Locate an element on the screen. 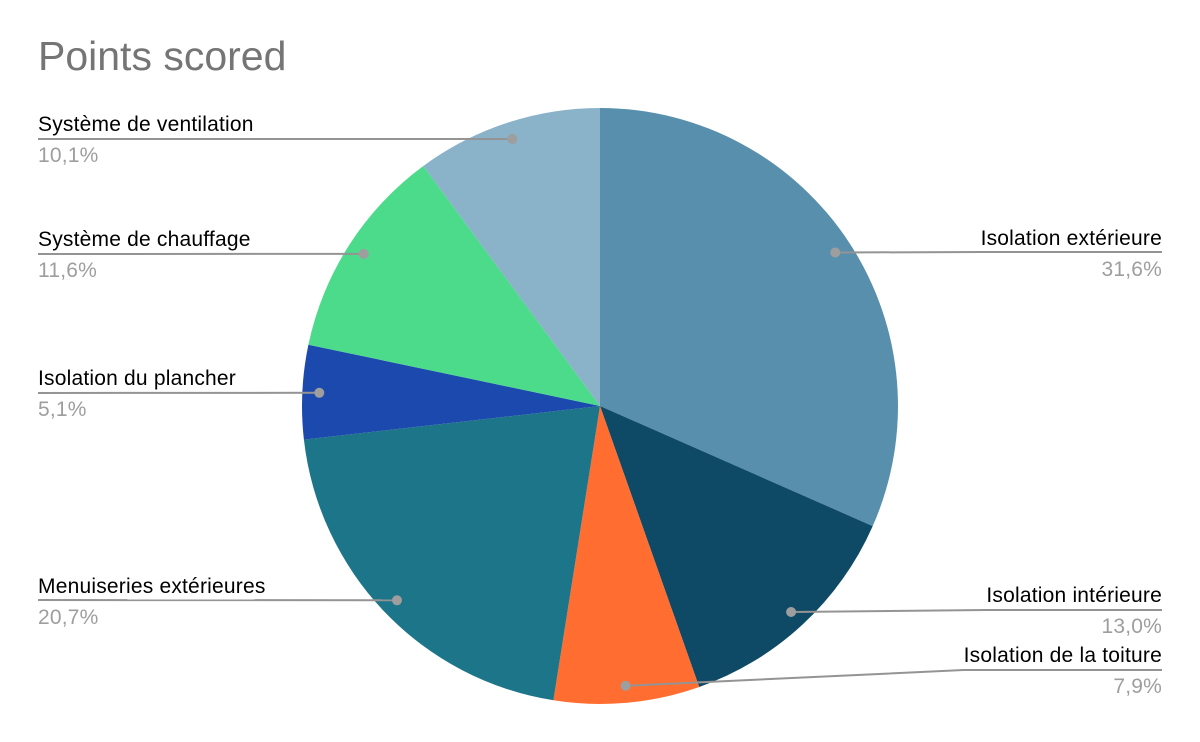 Image resolution: width=1200 pixels, height=742 pixels. slice-label-text: Système de chauffage is located at coordinates (144, 239).